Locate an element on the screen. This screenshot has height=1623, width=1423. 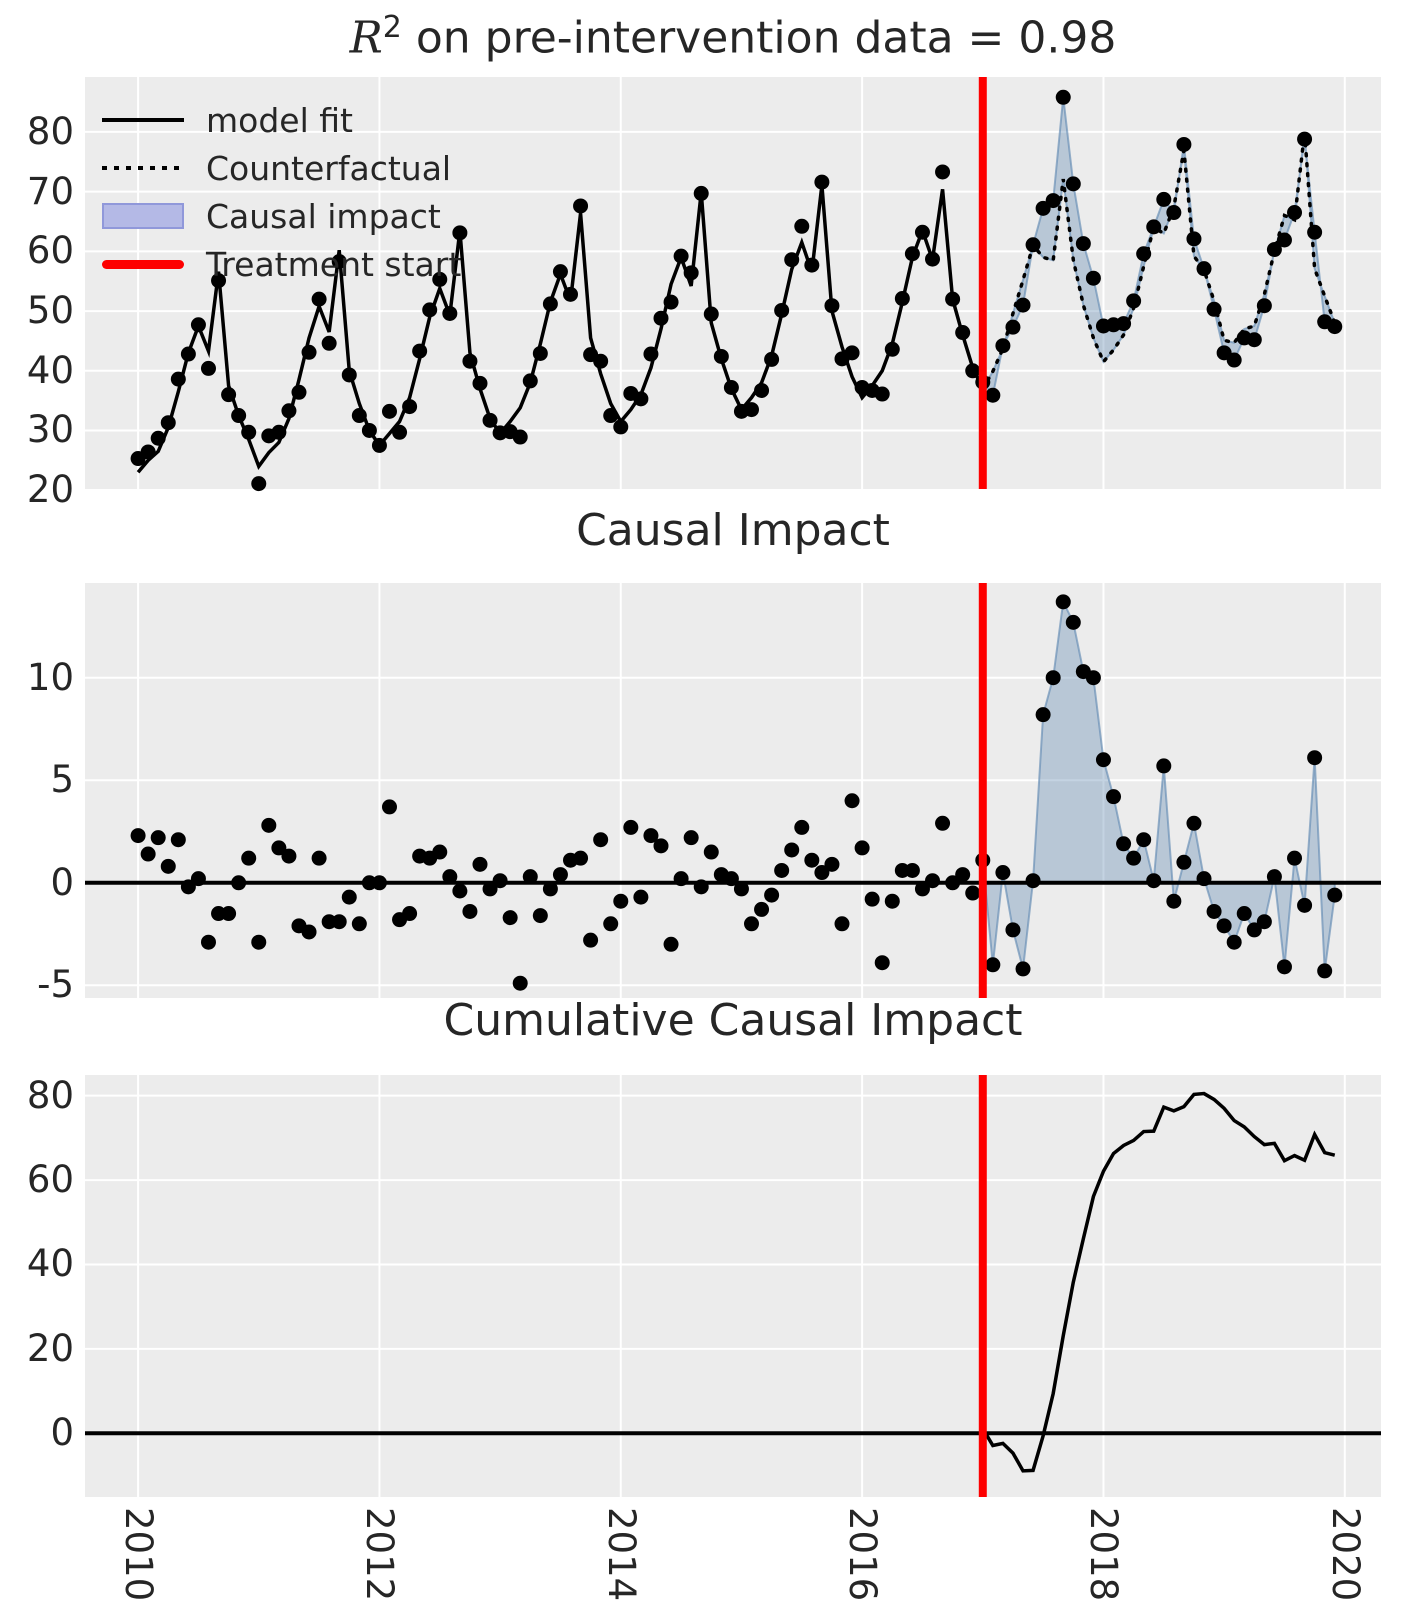
title-top-text: on pre-intervention data = 0.98 is located at coordinates (759, 38).